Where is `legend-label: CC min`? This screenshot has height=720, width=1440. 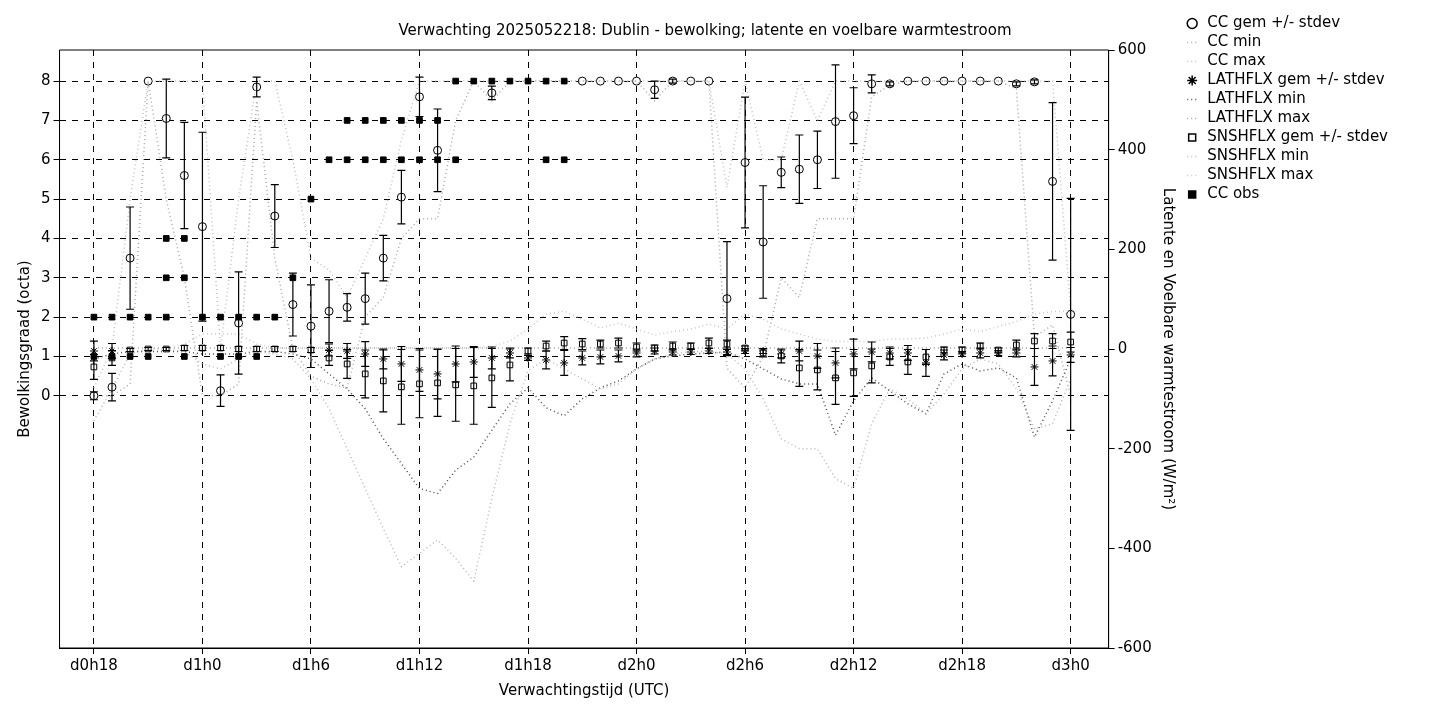 legend-label: CC min is located at coordinates (1234, 41).